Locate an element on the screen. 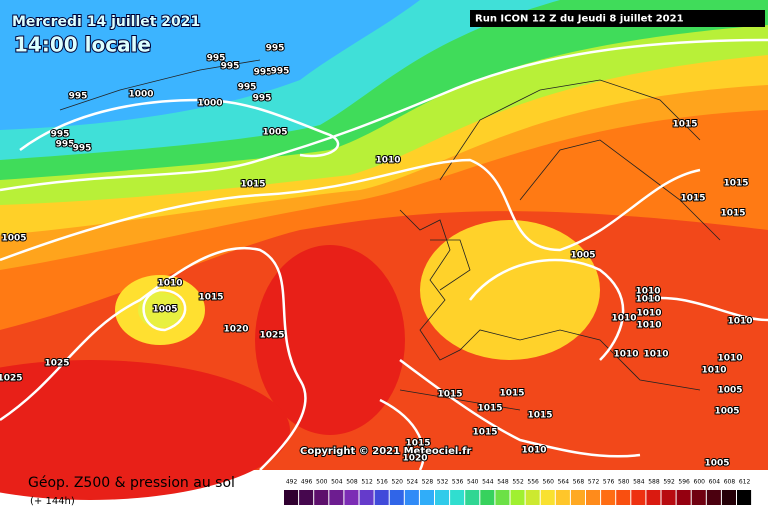 This screenshot has width=768, height=512. legend-level: 520 is located at coordinates (398, 482).